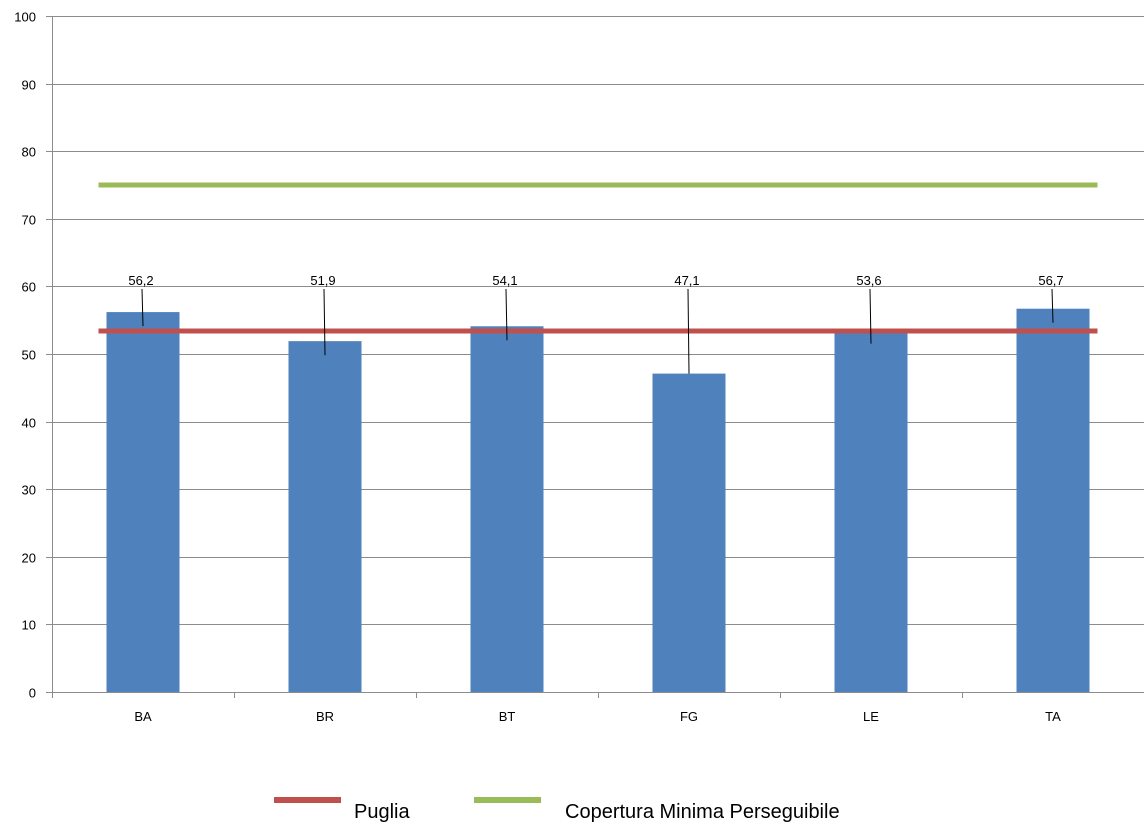  I want to click on bar-fg, so click(689, 532).